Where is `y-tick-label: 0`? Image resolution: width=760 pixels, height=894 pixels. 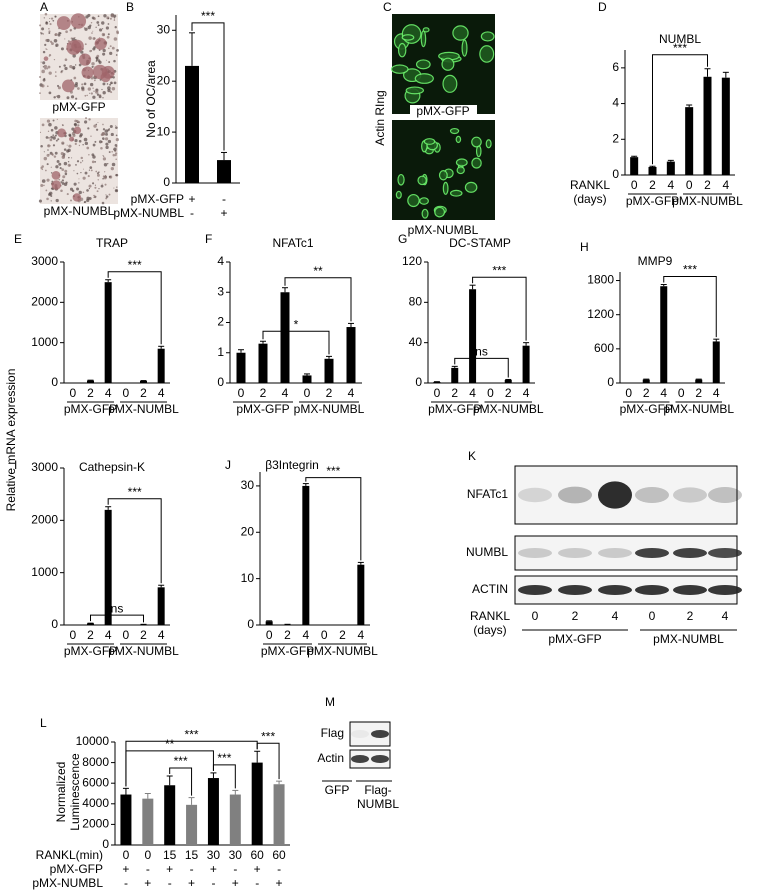
y-tick-label: 0 is located at coordinates (105, 844).